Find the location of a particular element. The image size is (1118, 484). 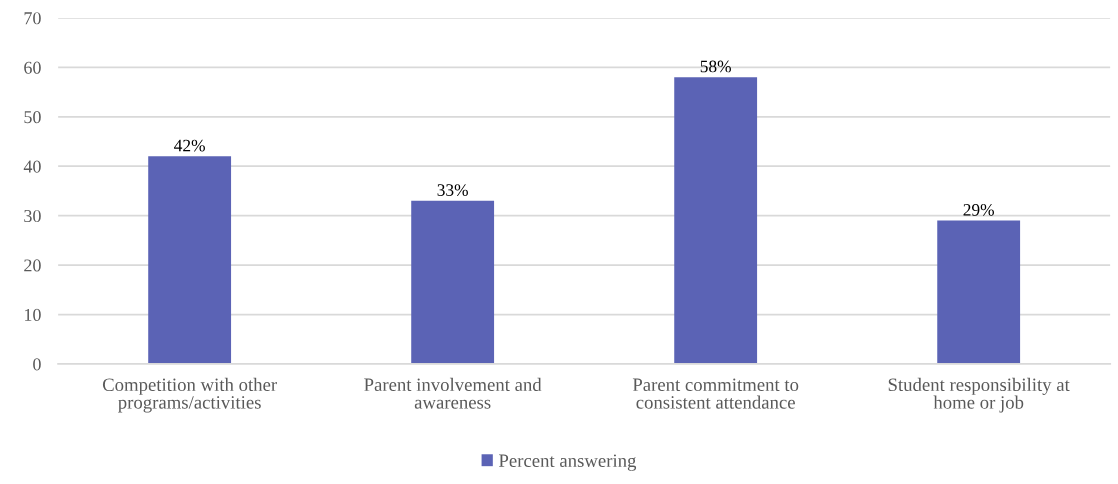

x-tick-label: Student responsibility at home or job is located at coordinates (979, 395).